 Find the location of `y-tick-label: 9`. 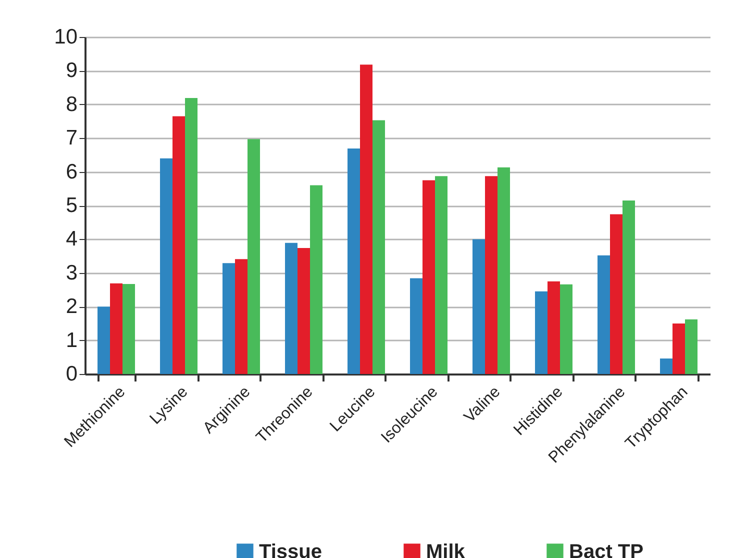

y-tick-label: 9 is located at coordinates (72, 70).